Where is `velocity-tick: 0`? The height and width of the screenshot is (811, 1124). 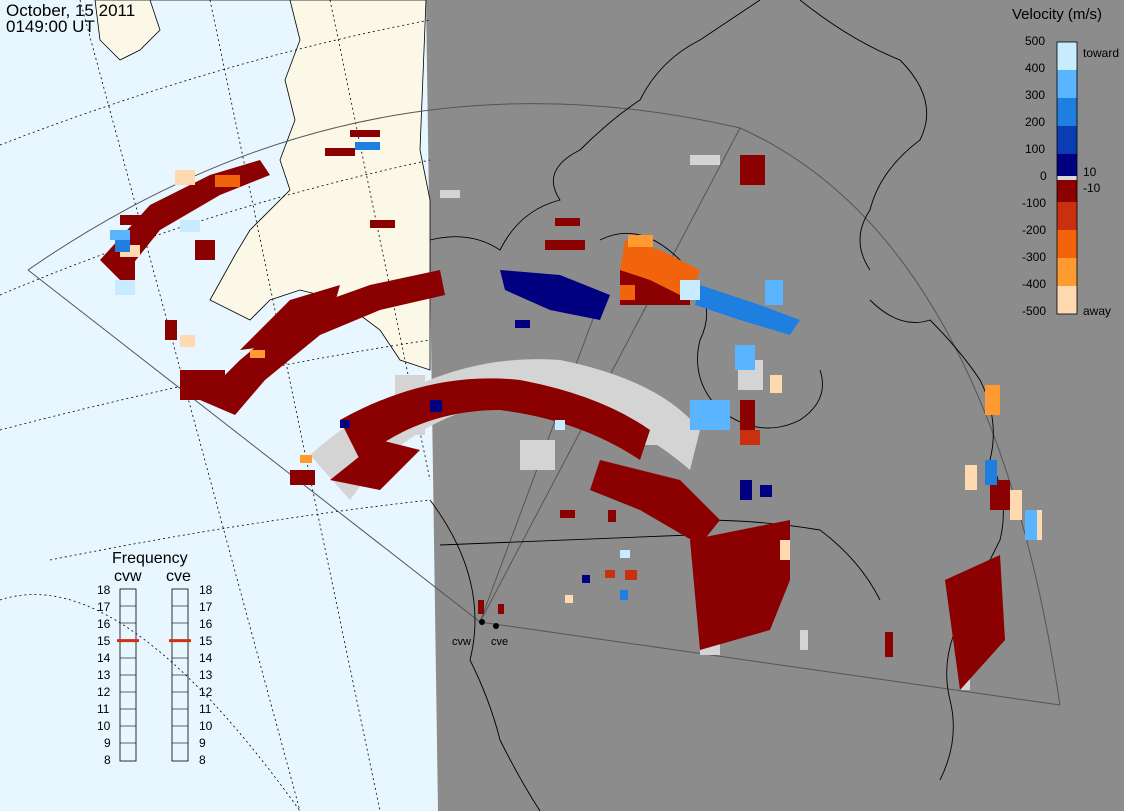 velocity-tick: 0 is located at coordinates (1043, 176).